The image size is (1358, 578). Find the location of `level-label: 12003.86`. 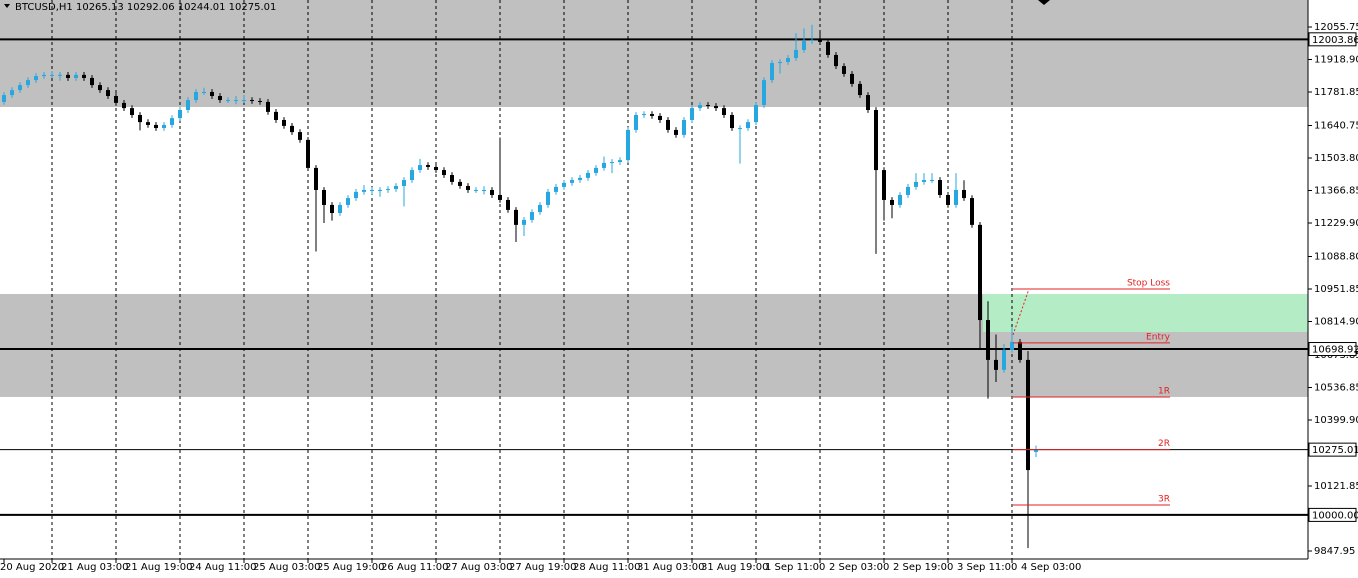

level-label: 12003.86 is located at coordinates (1335, 40).